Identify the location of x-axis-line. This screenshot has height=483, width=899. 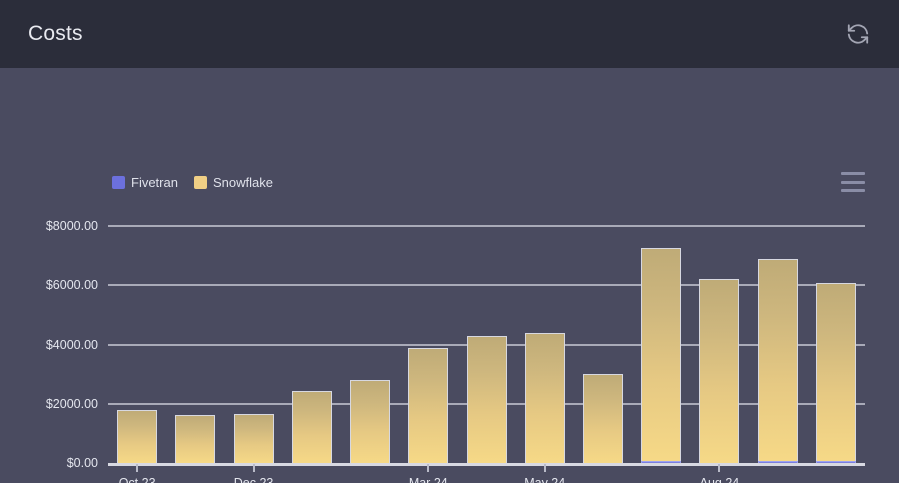
(486, 464).